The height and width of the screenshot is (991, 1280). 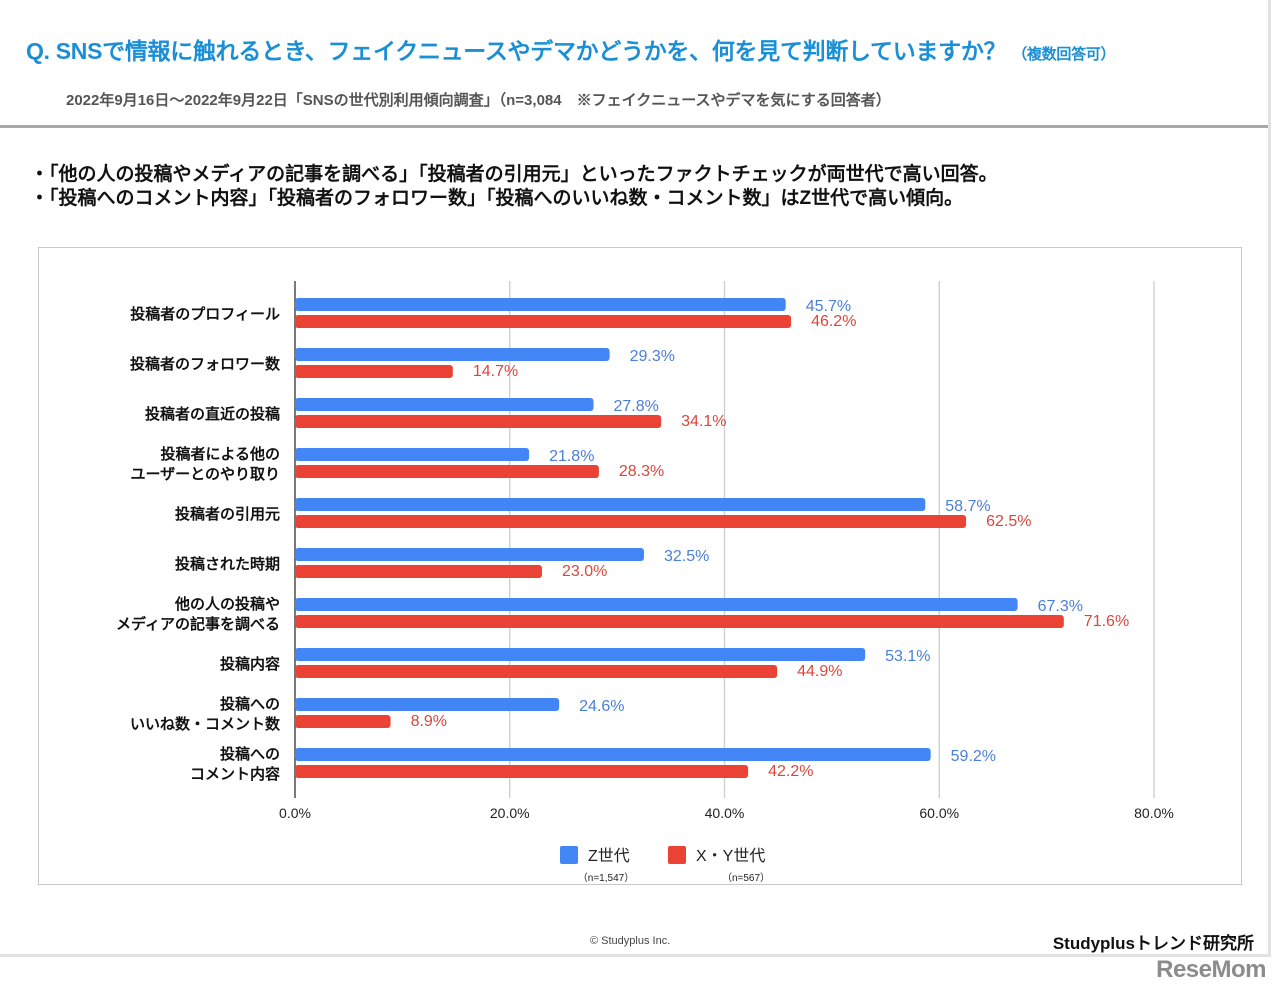 I want to click on category-label: 投稿者の直近の投稿, so click(x=212, y=414).